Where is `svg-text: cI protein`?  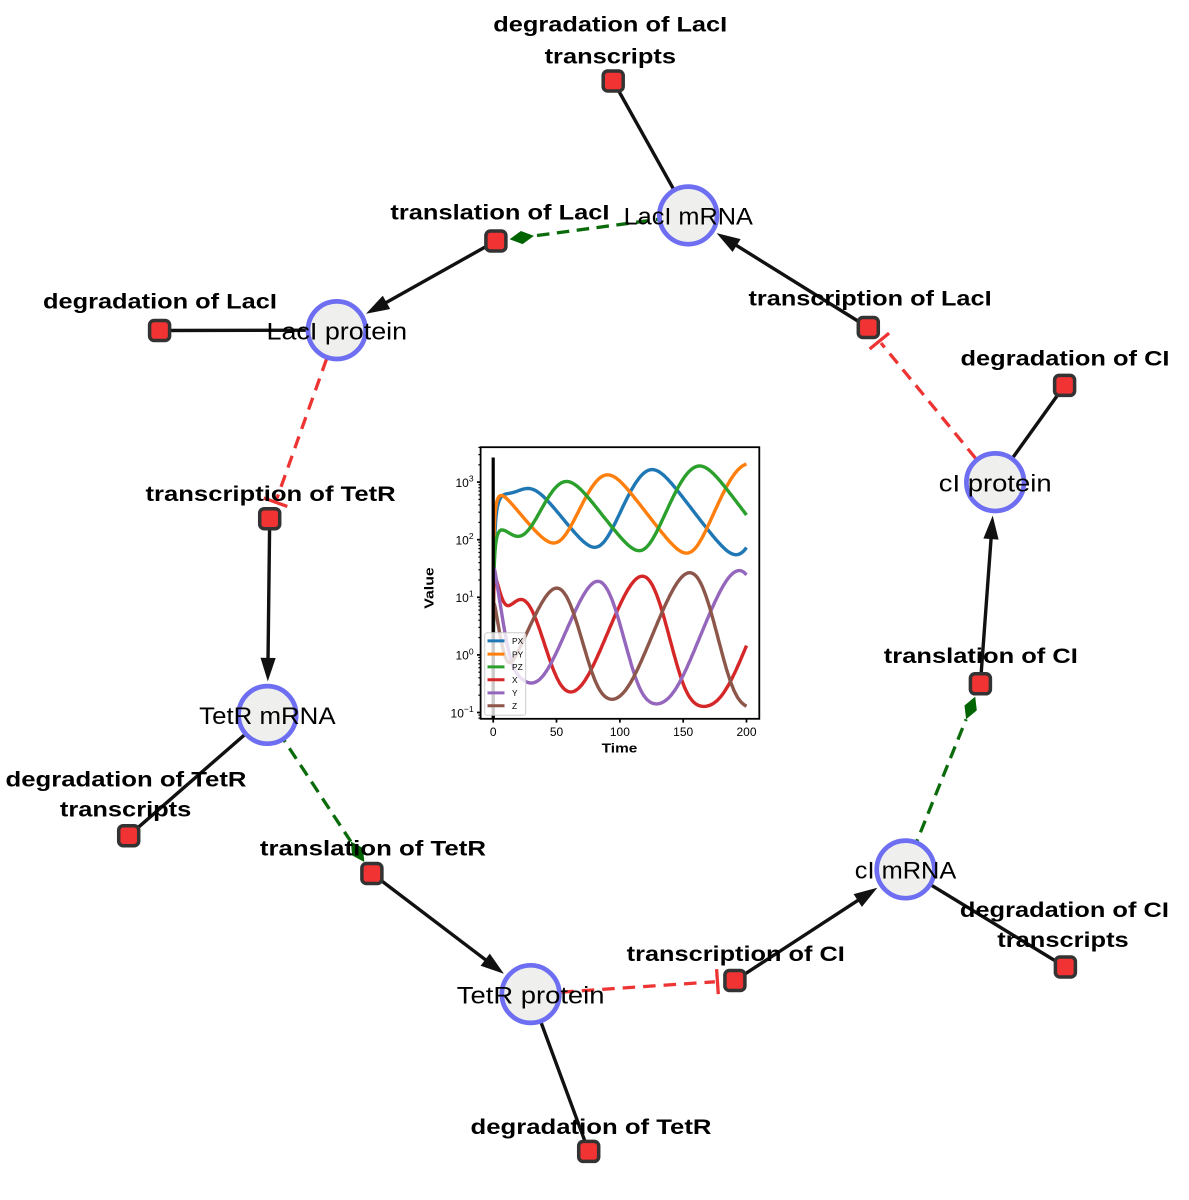 svg-text: cI protein is located at coordinates (995, 483).